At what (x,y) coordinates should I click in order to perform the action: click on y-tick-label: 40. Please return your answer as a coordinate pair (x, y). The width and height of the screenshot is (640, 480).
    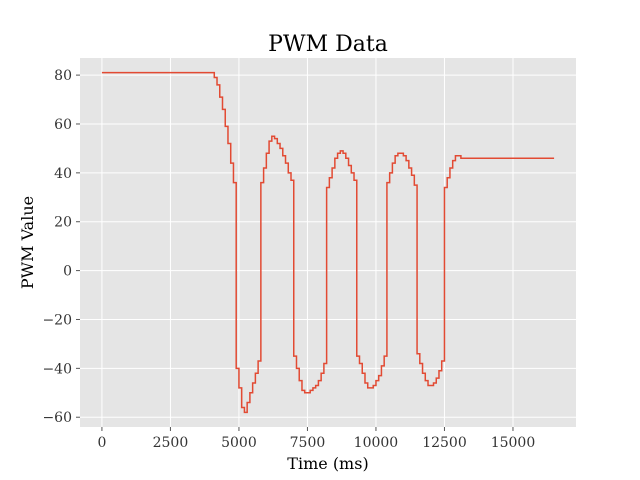
    Looking at the image, I should click on (63, 174).